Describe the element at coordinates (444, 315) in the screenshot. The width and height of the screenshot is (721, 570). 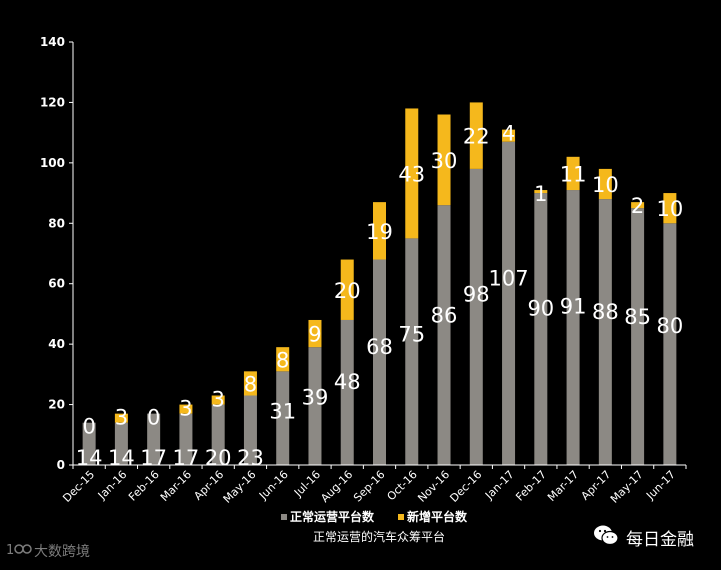
I see `data-label-normal-operating: 86` at that location.